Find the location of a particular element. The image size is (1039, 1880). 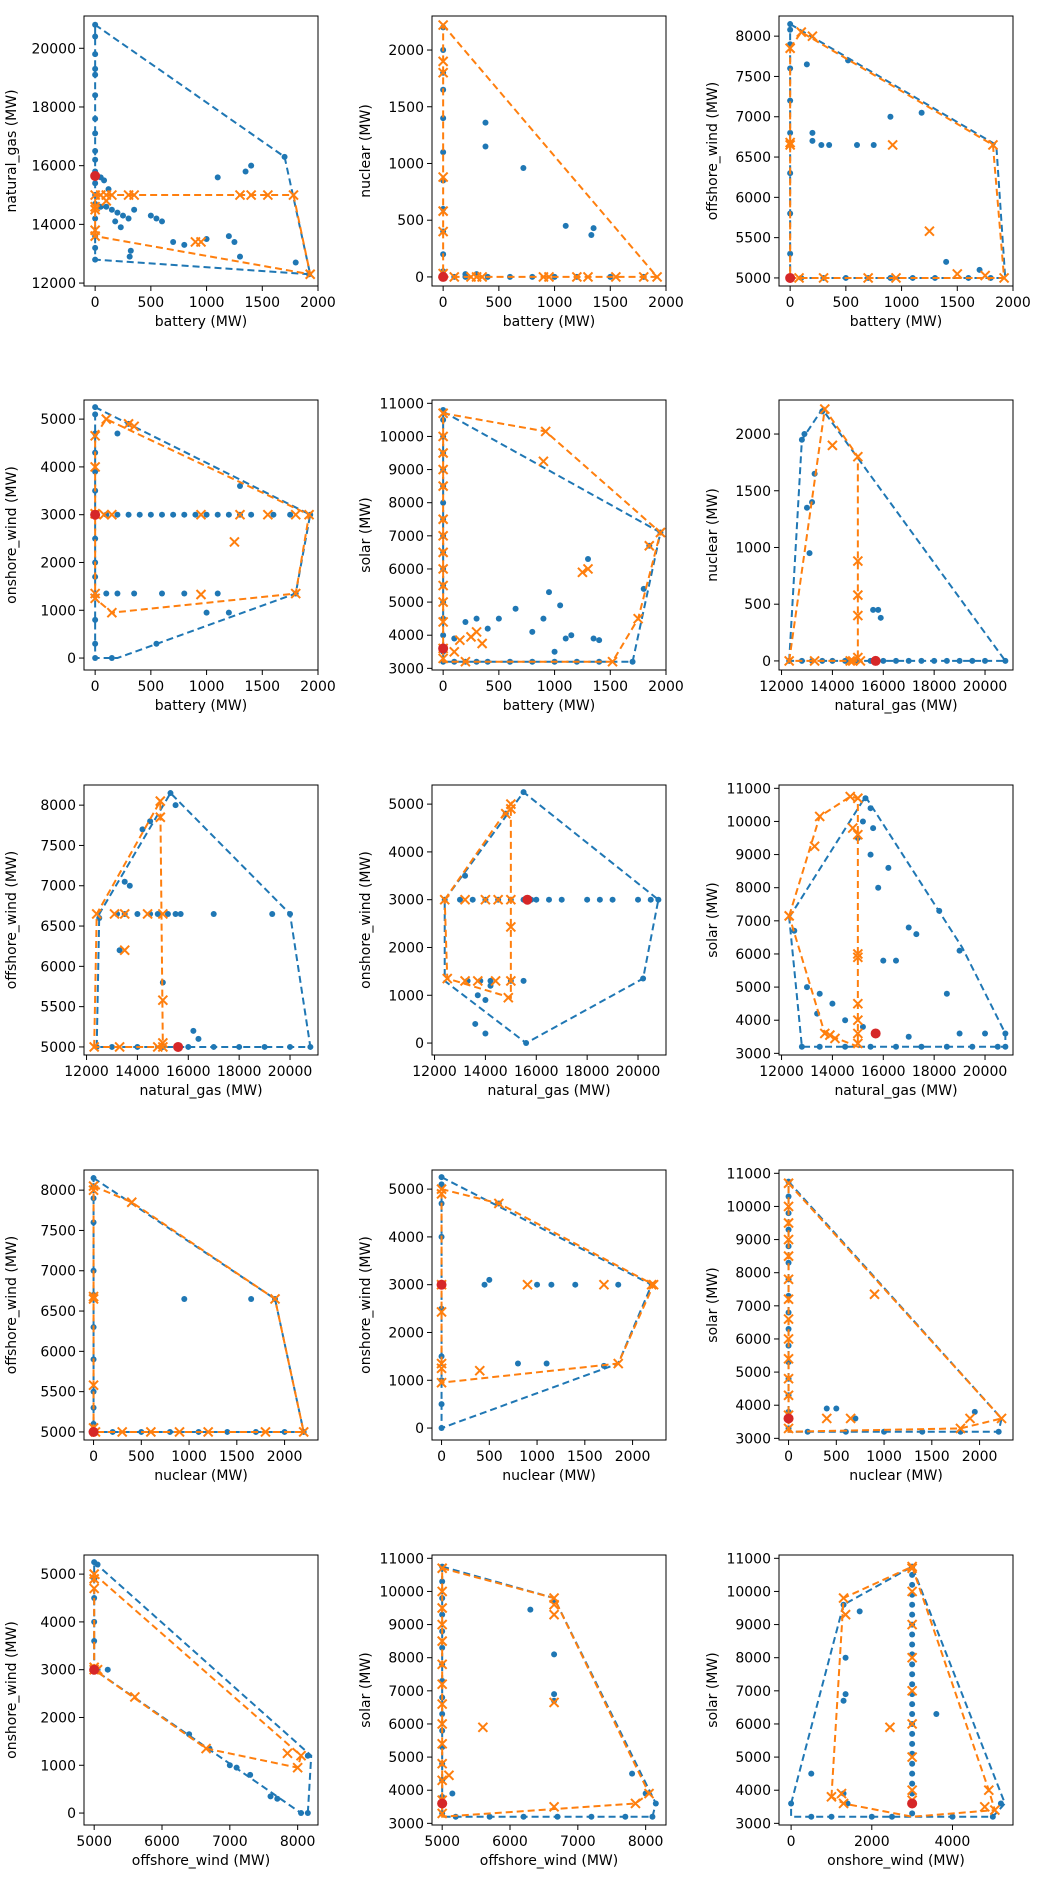

red-point is located at coordinates (443, 276).